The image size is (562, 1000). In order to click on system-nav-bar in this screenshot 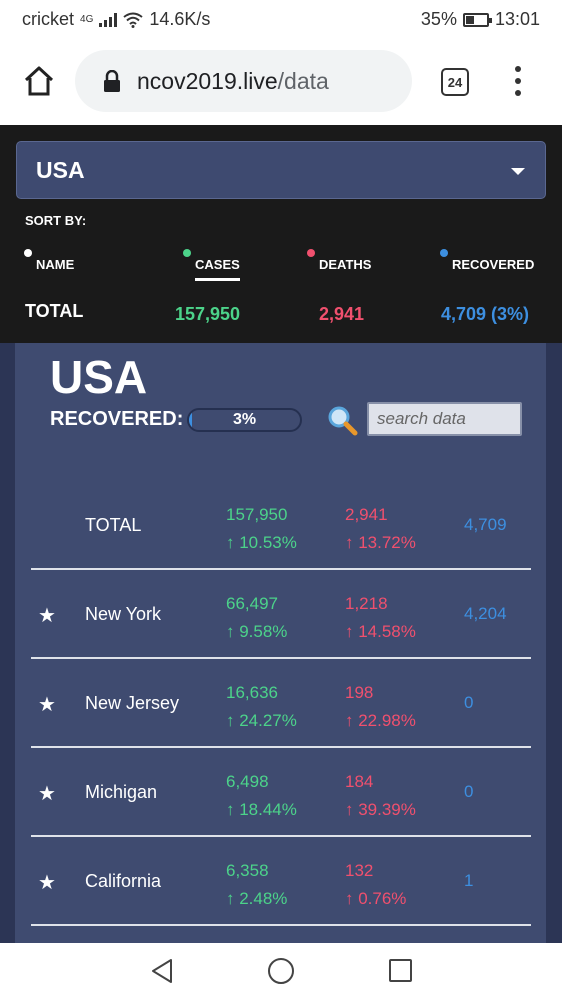, I will do `click(281, 971)`.